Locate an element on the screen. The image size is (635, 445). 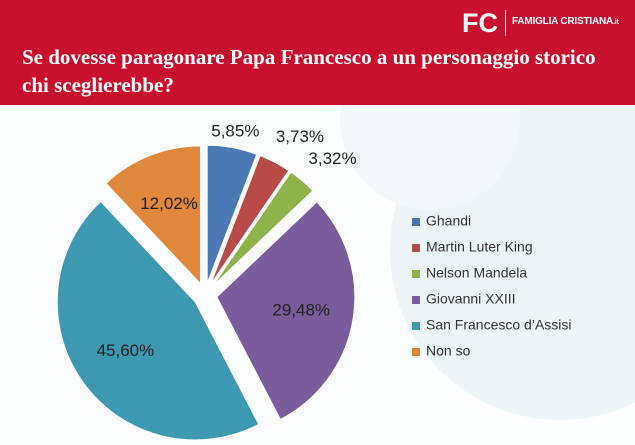
legend-label: Giovanni XXIII is located at coordinates (471, 299).